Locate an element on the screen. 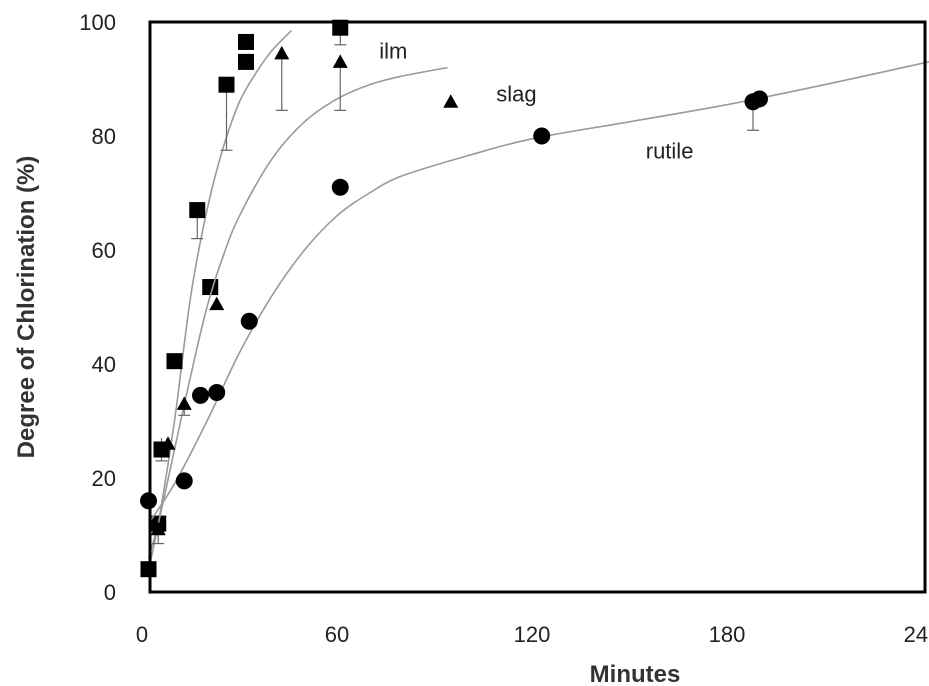  x-tick-label: 180 is located at coordinates (727, 634).